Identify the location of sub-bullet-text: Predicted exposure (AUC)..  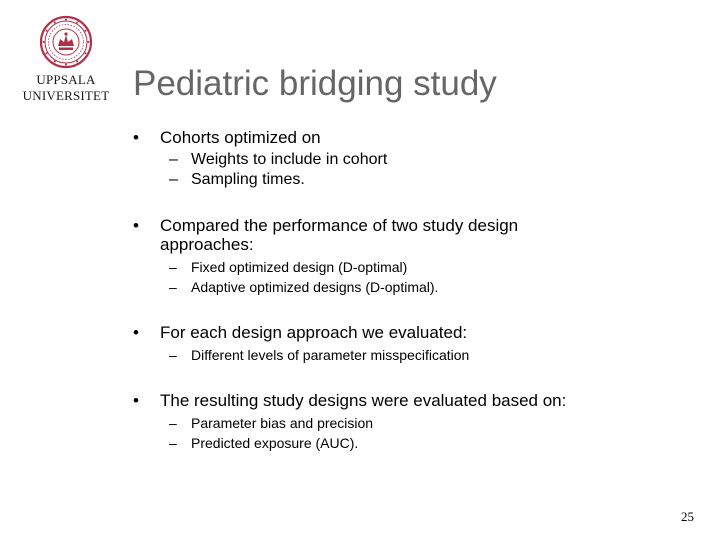
(275, 443).